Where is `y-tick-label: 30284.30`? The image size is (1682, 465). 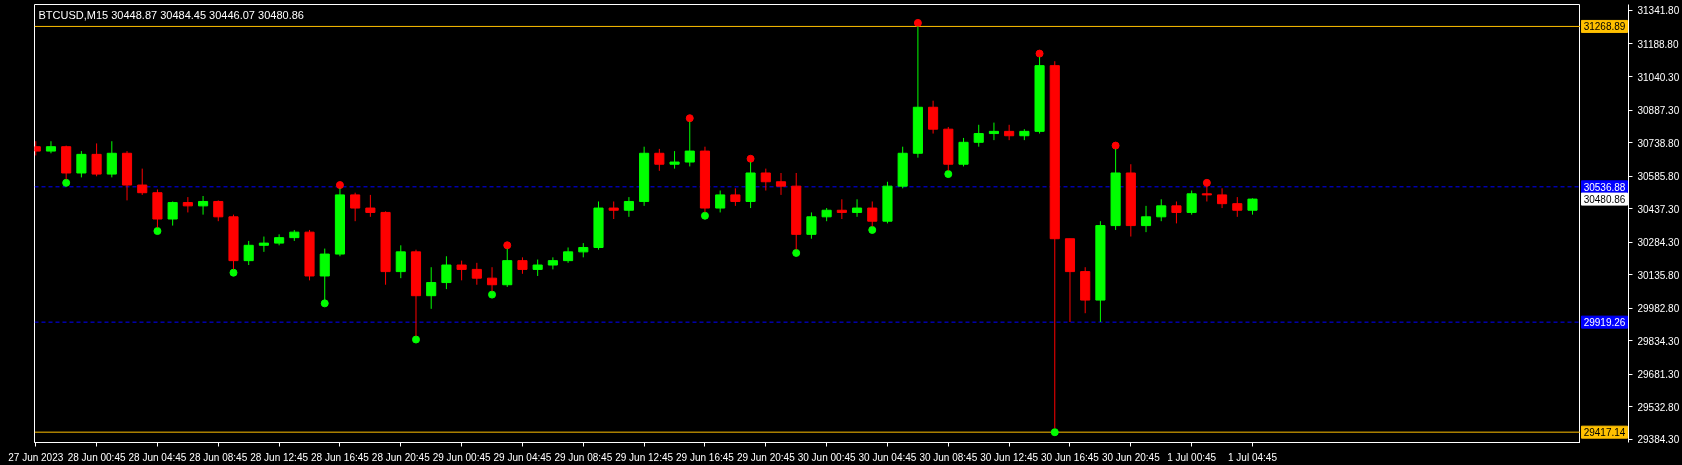
y-tick-label: 30284.30 is located at coordinates (1658, 243).